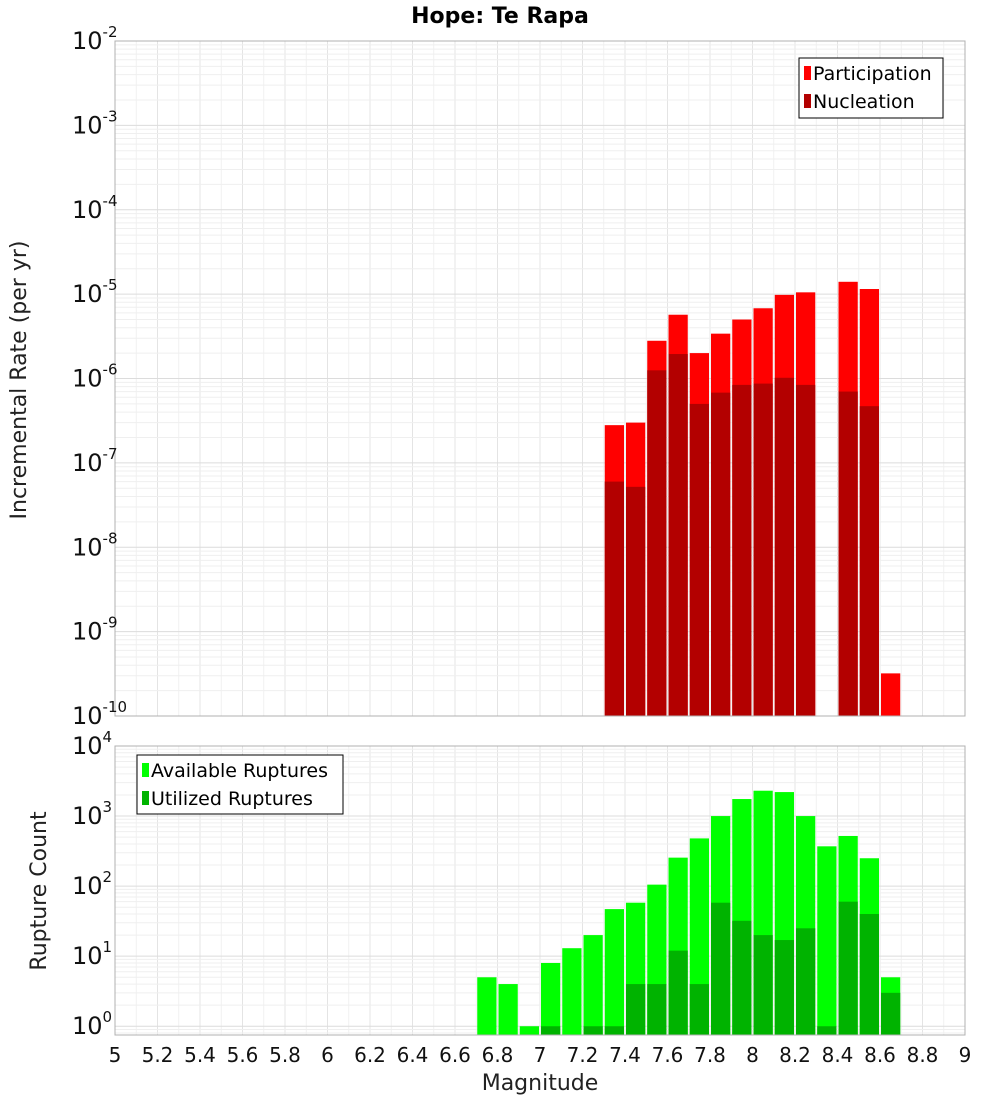 Image resolution: width=1000 pixels, height=1100 pixels. I want to click on chart-title: Hope: Te Rapa, so click(500, 16).